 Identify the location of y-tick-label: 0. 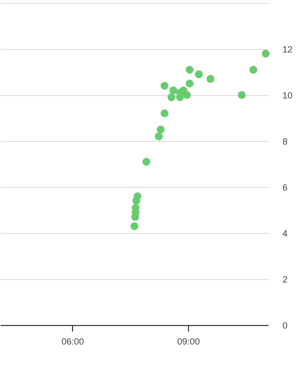
(285, 325).